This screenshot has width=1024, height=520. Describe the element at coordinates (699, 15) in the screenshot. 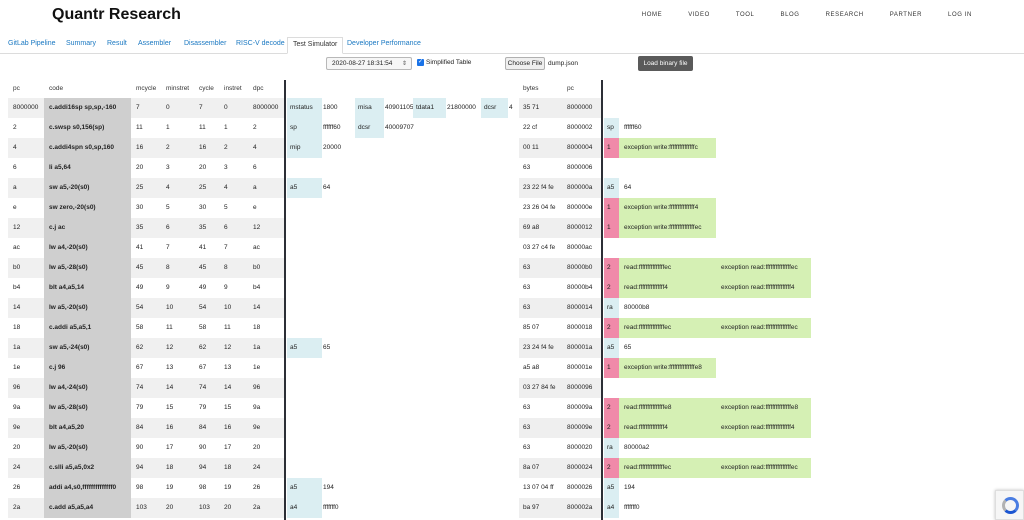

I see `nav-video: VIDEO` at that location.